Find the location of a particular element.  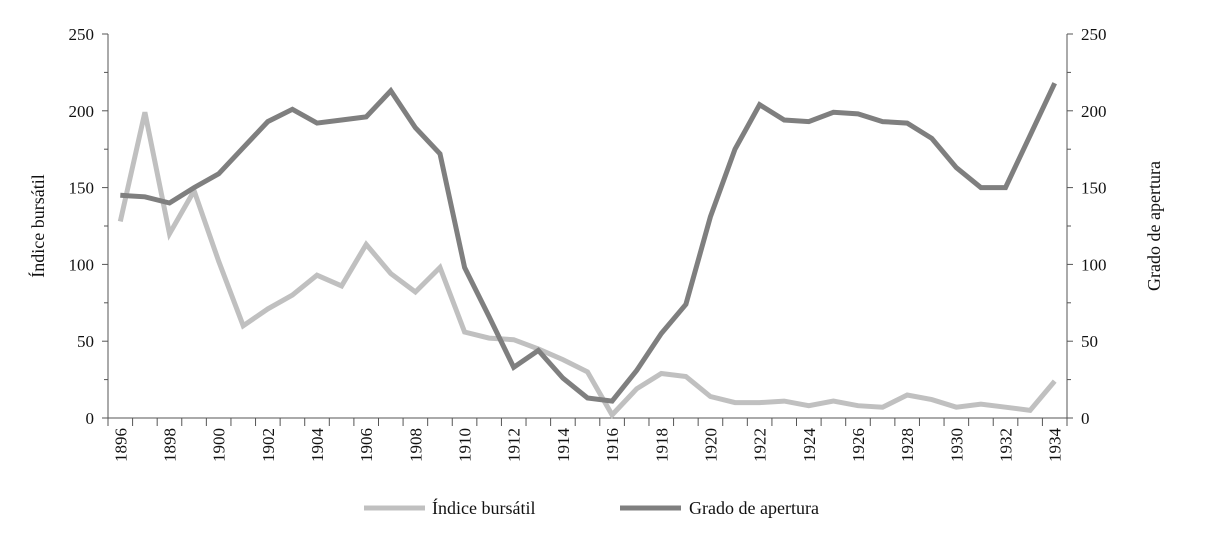

left-y-tick-label: 200 is located at coordinates (82, 111).